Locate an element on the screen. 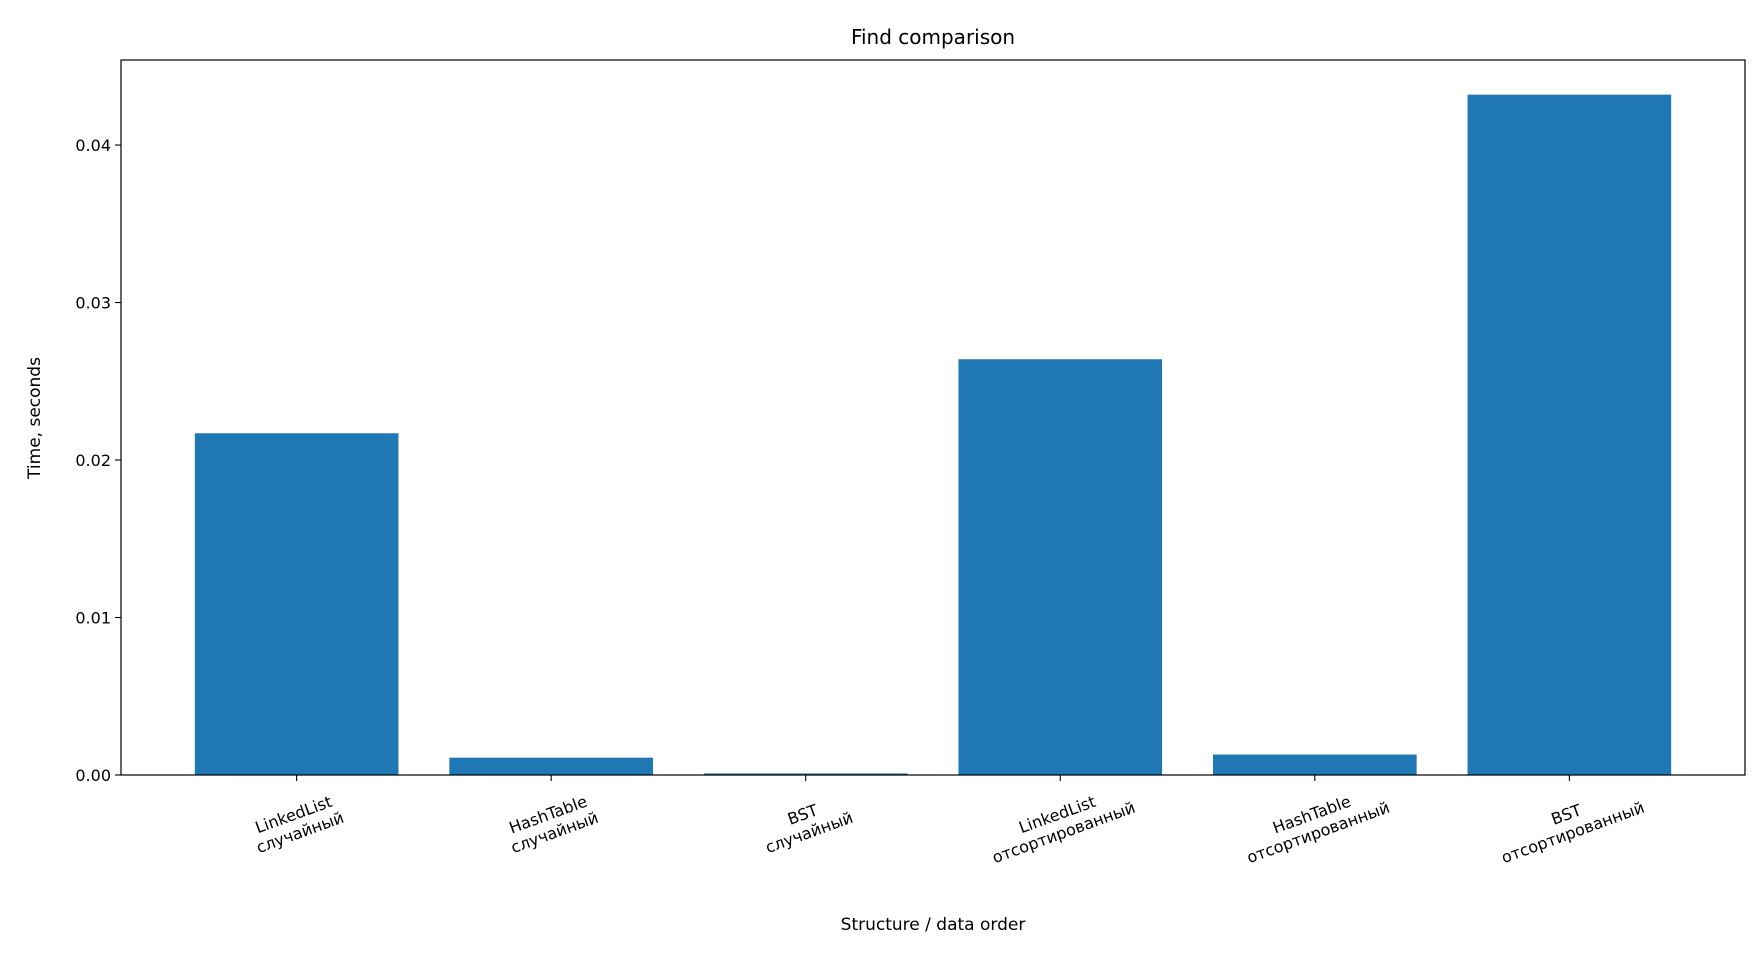 The width and height of the screenshot is (1760, 960). y-axis-label: Time, seconds is located at coordinates (35, 418).